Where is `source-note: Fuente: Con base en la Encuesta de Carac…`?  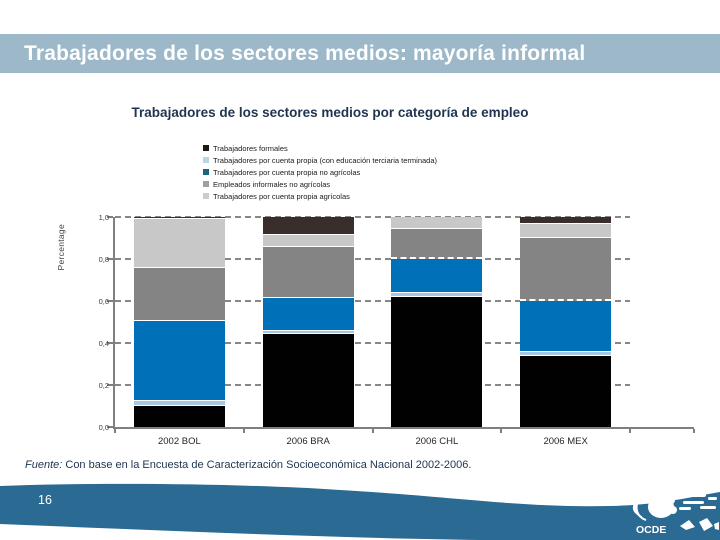 source-note: Fuente: Con base en la Encuesta de Carac… is located at coordinates (248, 465).